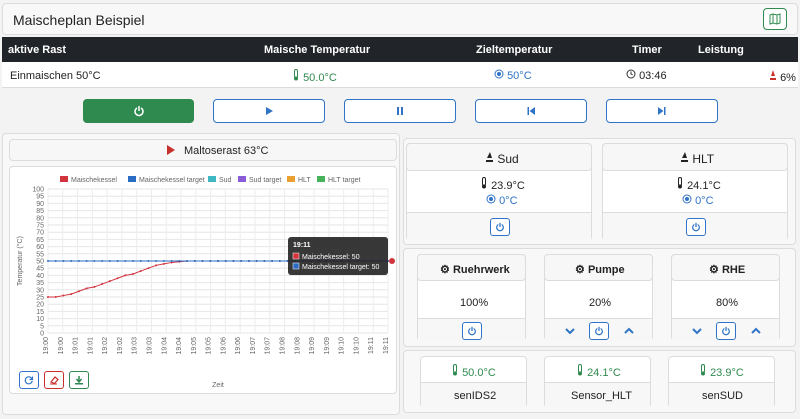 This screenshot has width=800, height=419. I want to click on y-tick-label: 90, so click(40, 204).